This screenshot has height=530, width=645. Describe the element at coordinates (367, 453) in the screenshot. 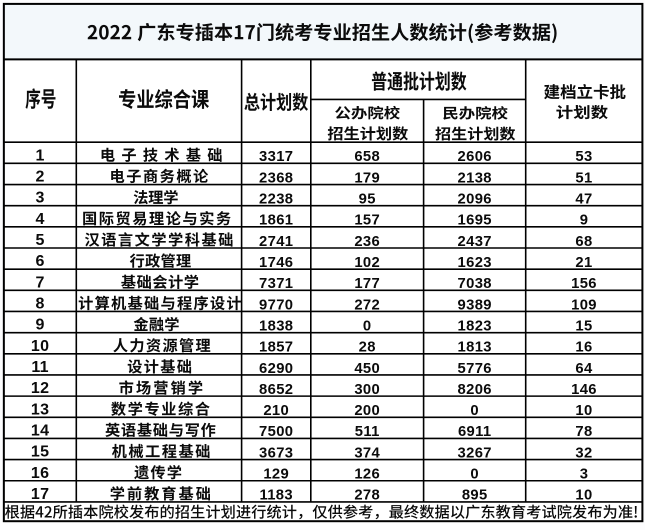

I see `svg-text: 374` at that location.